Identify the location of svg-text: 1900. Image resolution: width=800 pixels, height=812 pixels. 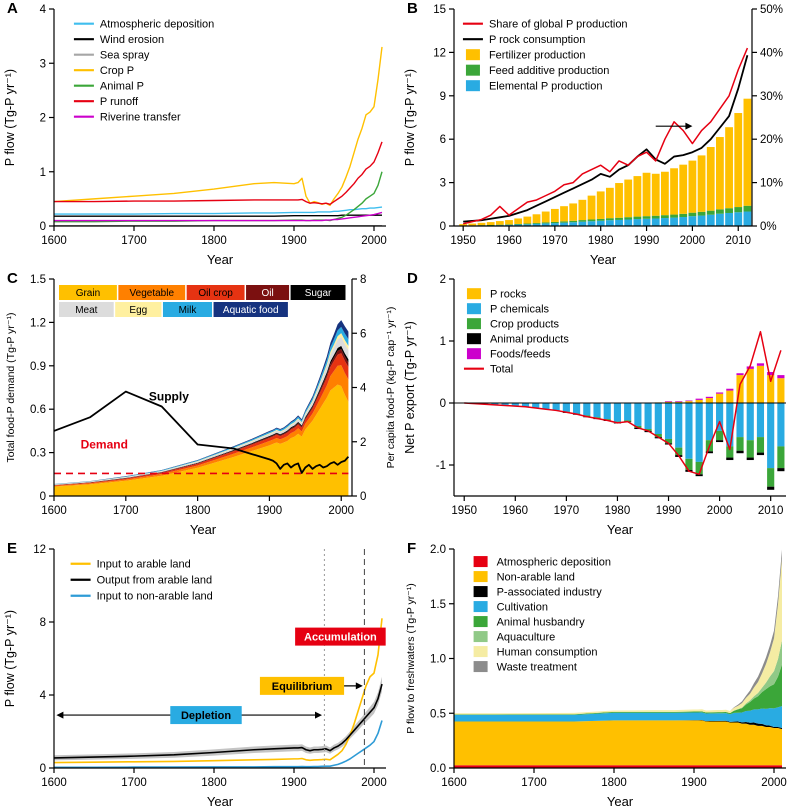
(270, 511).